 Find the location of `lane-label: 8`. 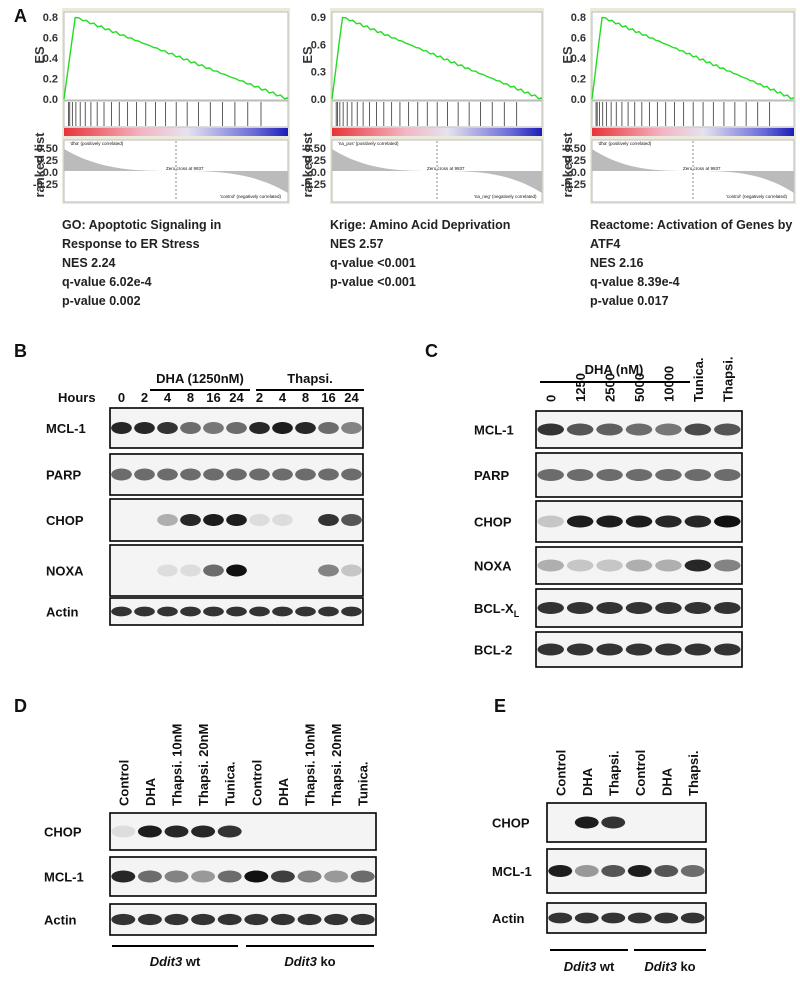

lane-label: 8 is located at coordinates (305, 397).